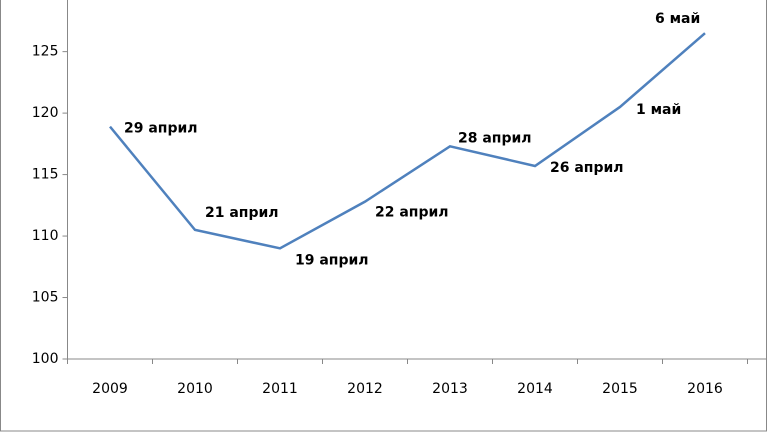  I want to click on y-tick-label: 110, so click(45, 236).